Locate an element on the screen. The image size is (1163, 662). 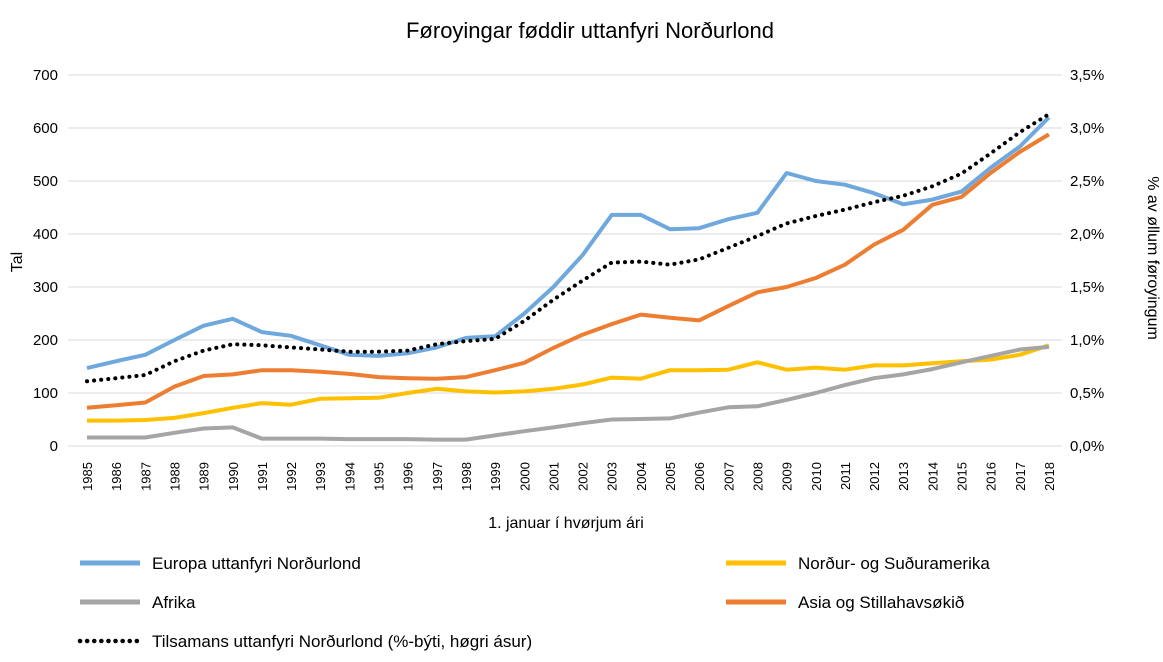
x-tick-label: 2006 is located at coordinates (699, 476).